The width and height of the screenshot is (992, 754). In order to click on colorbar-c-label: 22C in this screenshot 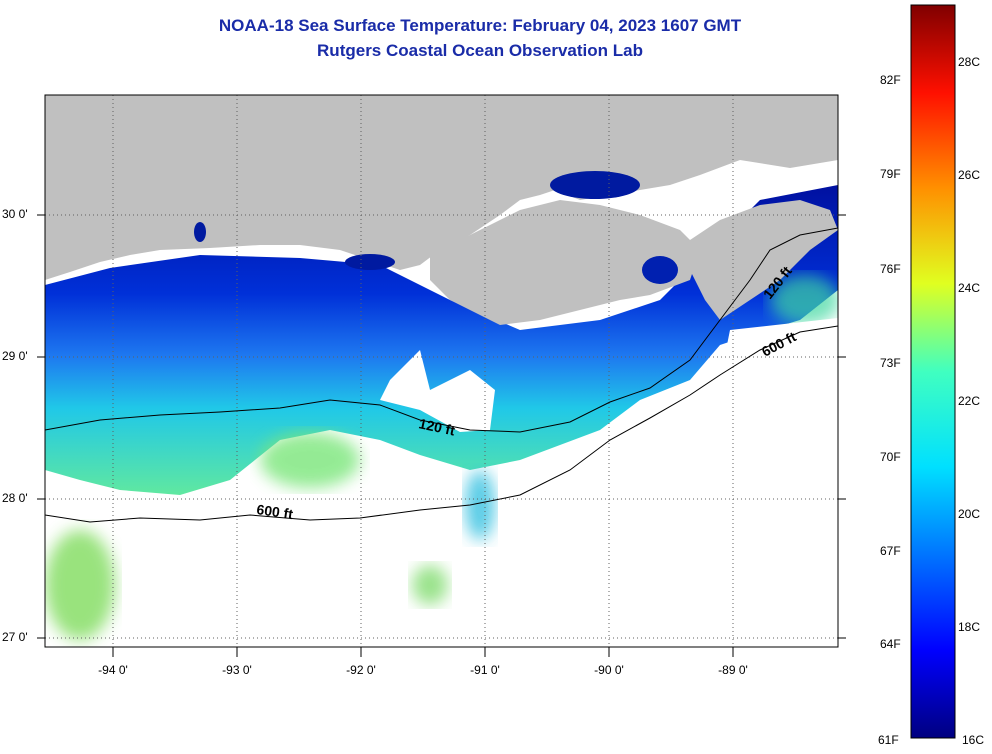, I will do `click(969, 401)`.